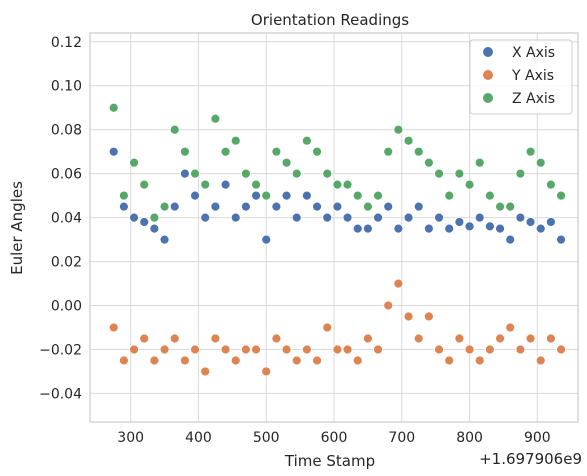 This screenshot has height=476, width=587. Describe the element at coordinates (488, 75) in the screenshot. I see `legend-marker-y-axis` at that location.